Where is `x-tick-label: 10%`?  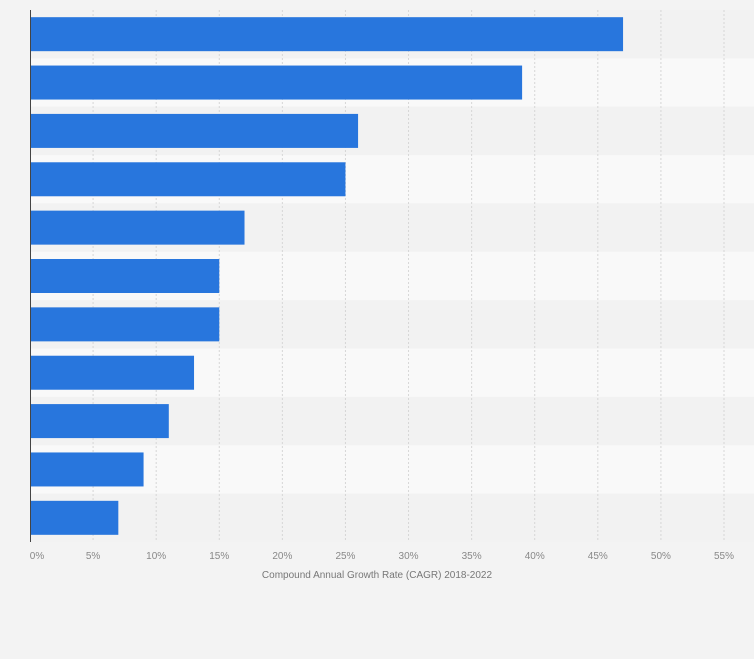 x-tick-label: 10% is located at coordinates (156, 556).